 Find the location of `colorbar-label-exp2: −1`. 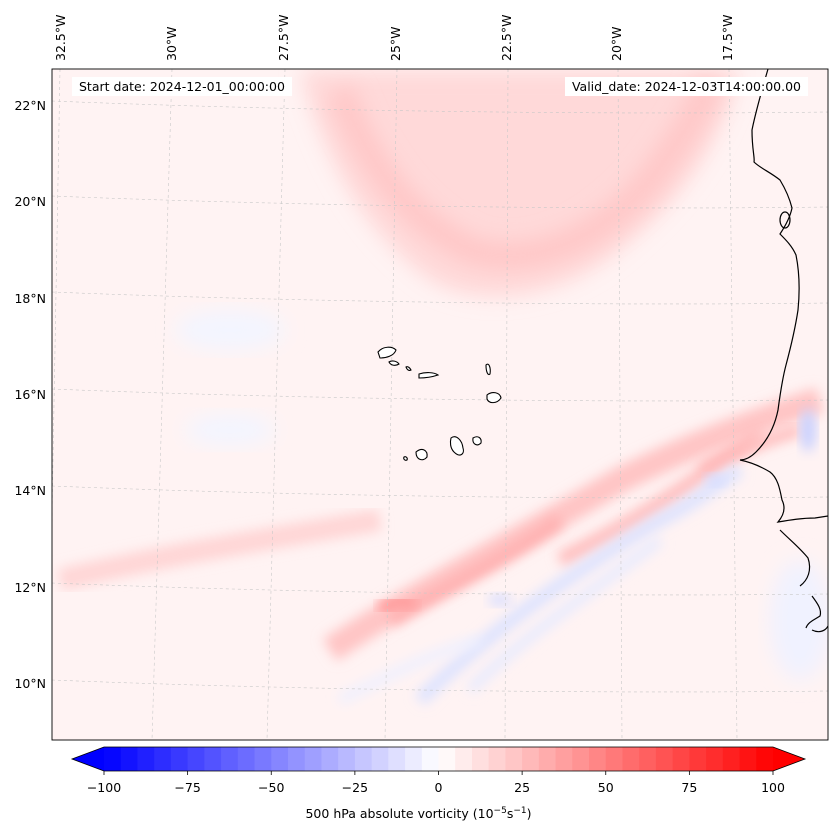

colorbar-label-exp2: −1 is located at coordinates (520, 811).